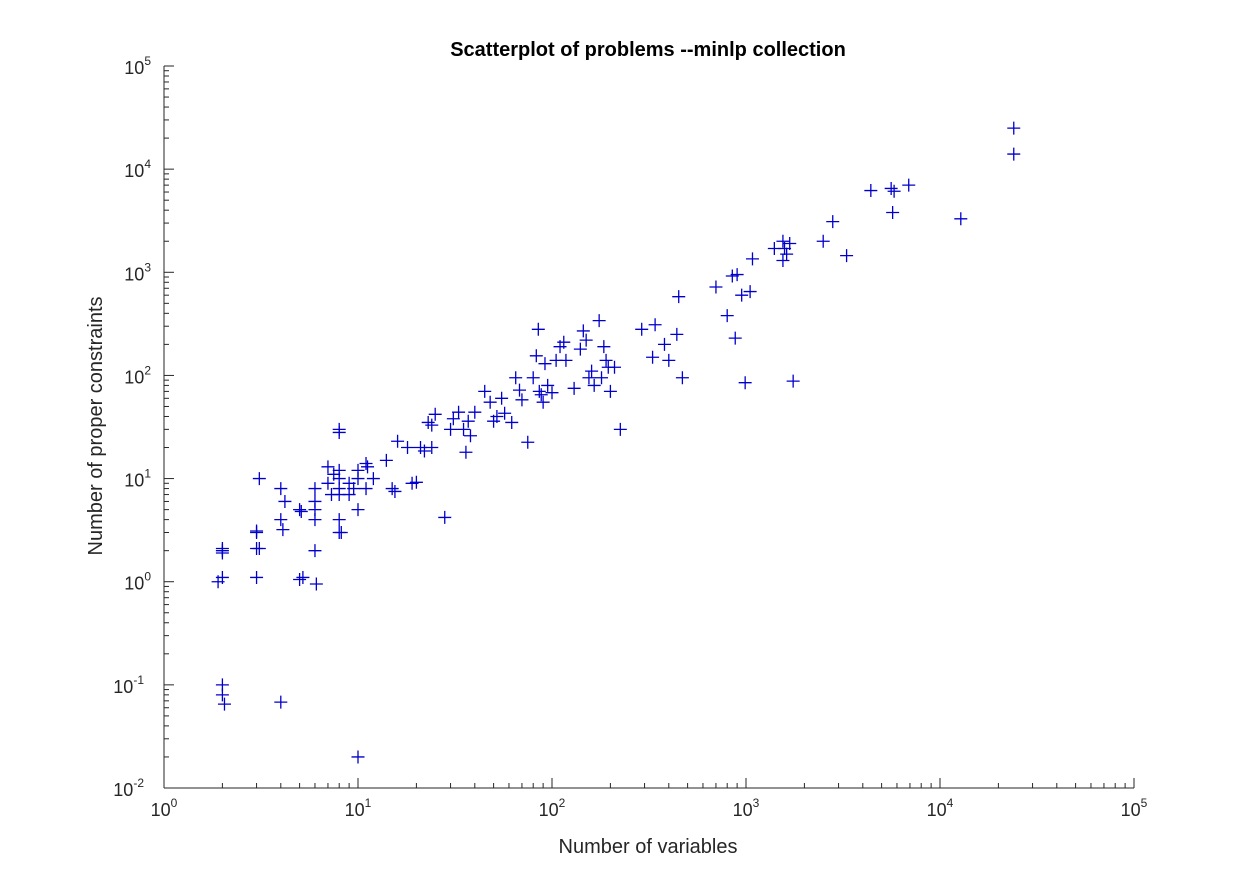 Image resolution: width=1253 pixels, height=884 pixels. I want to click on y-tick-label: 10², so click(137, 375).